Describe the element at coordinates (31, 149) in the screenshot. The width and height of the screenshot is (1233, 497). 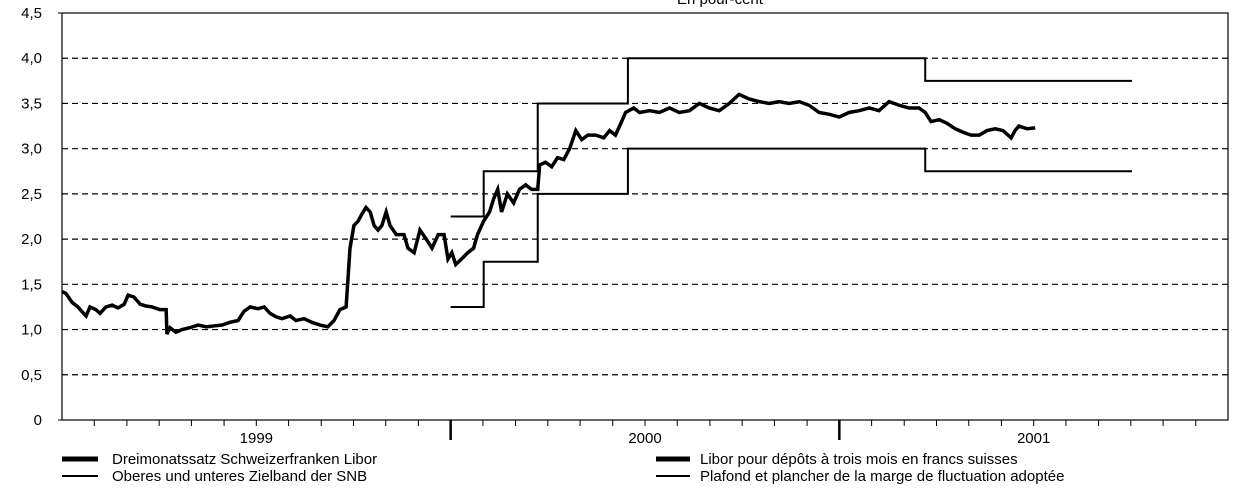
I see `y-tick-label: 3,0` at that location.